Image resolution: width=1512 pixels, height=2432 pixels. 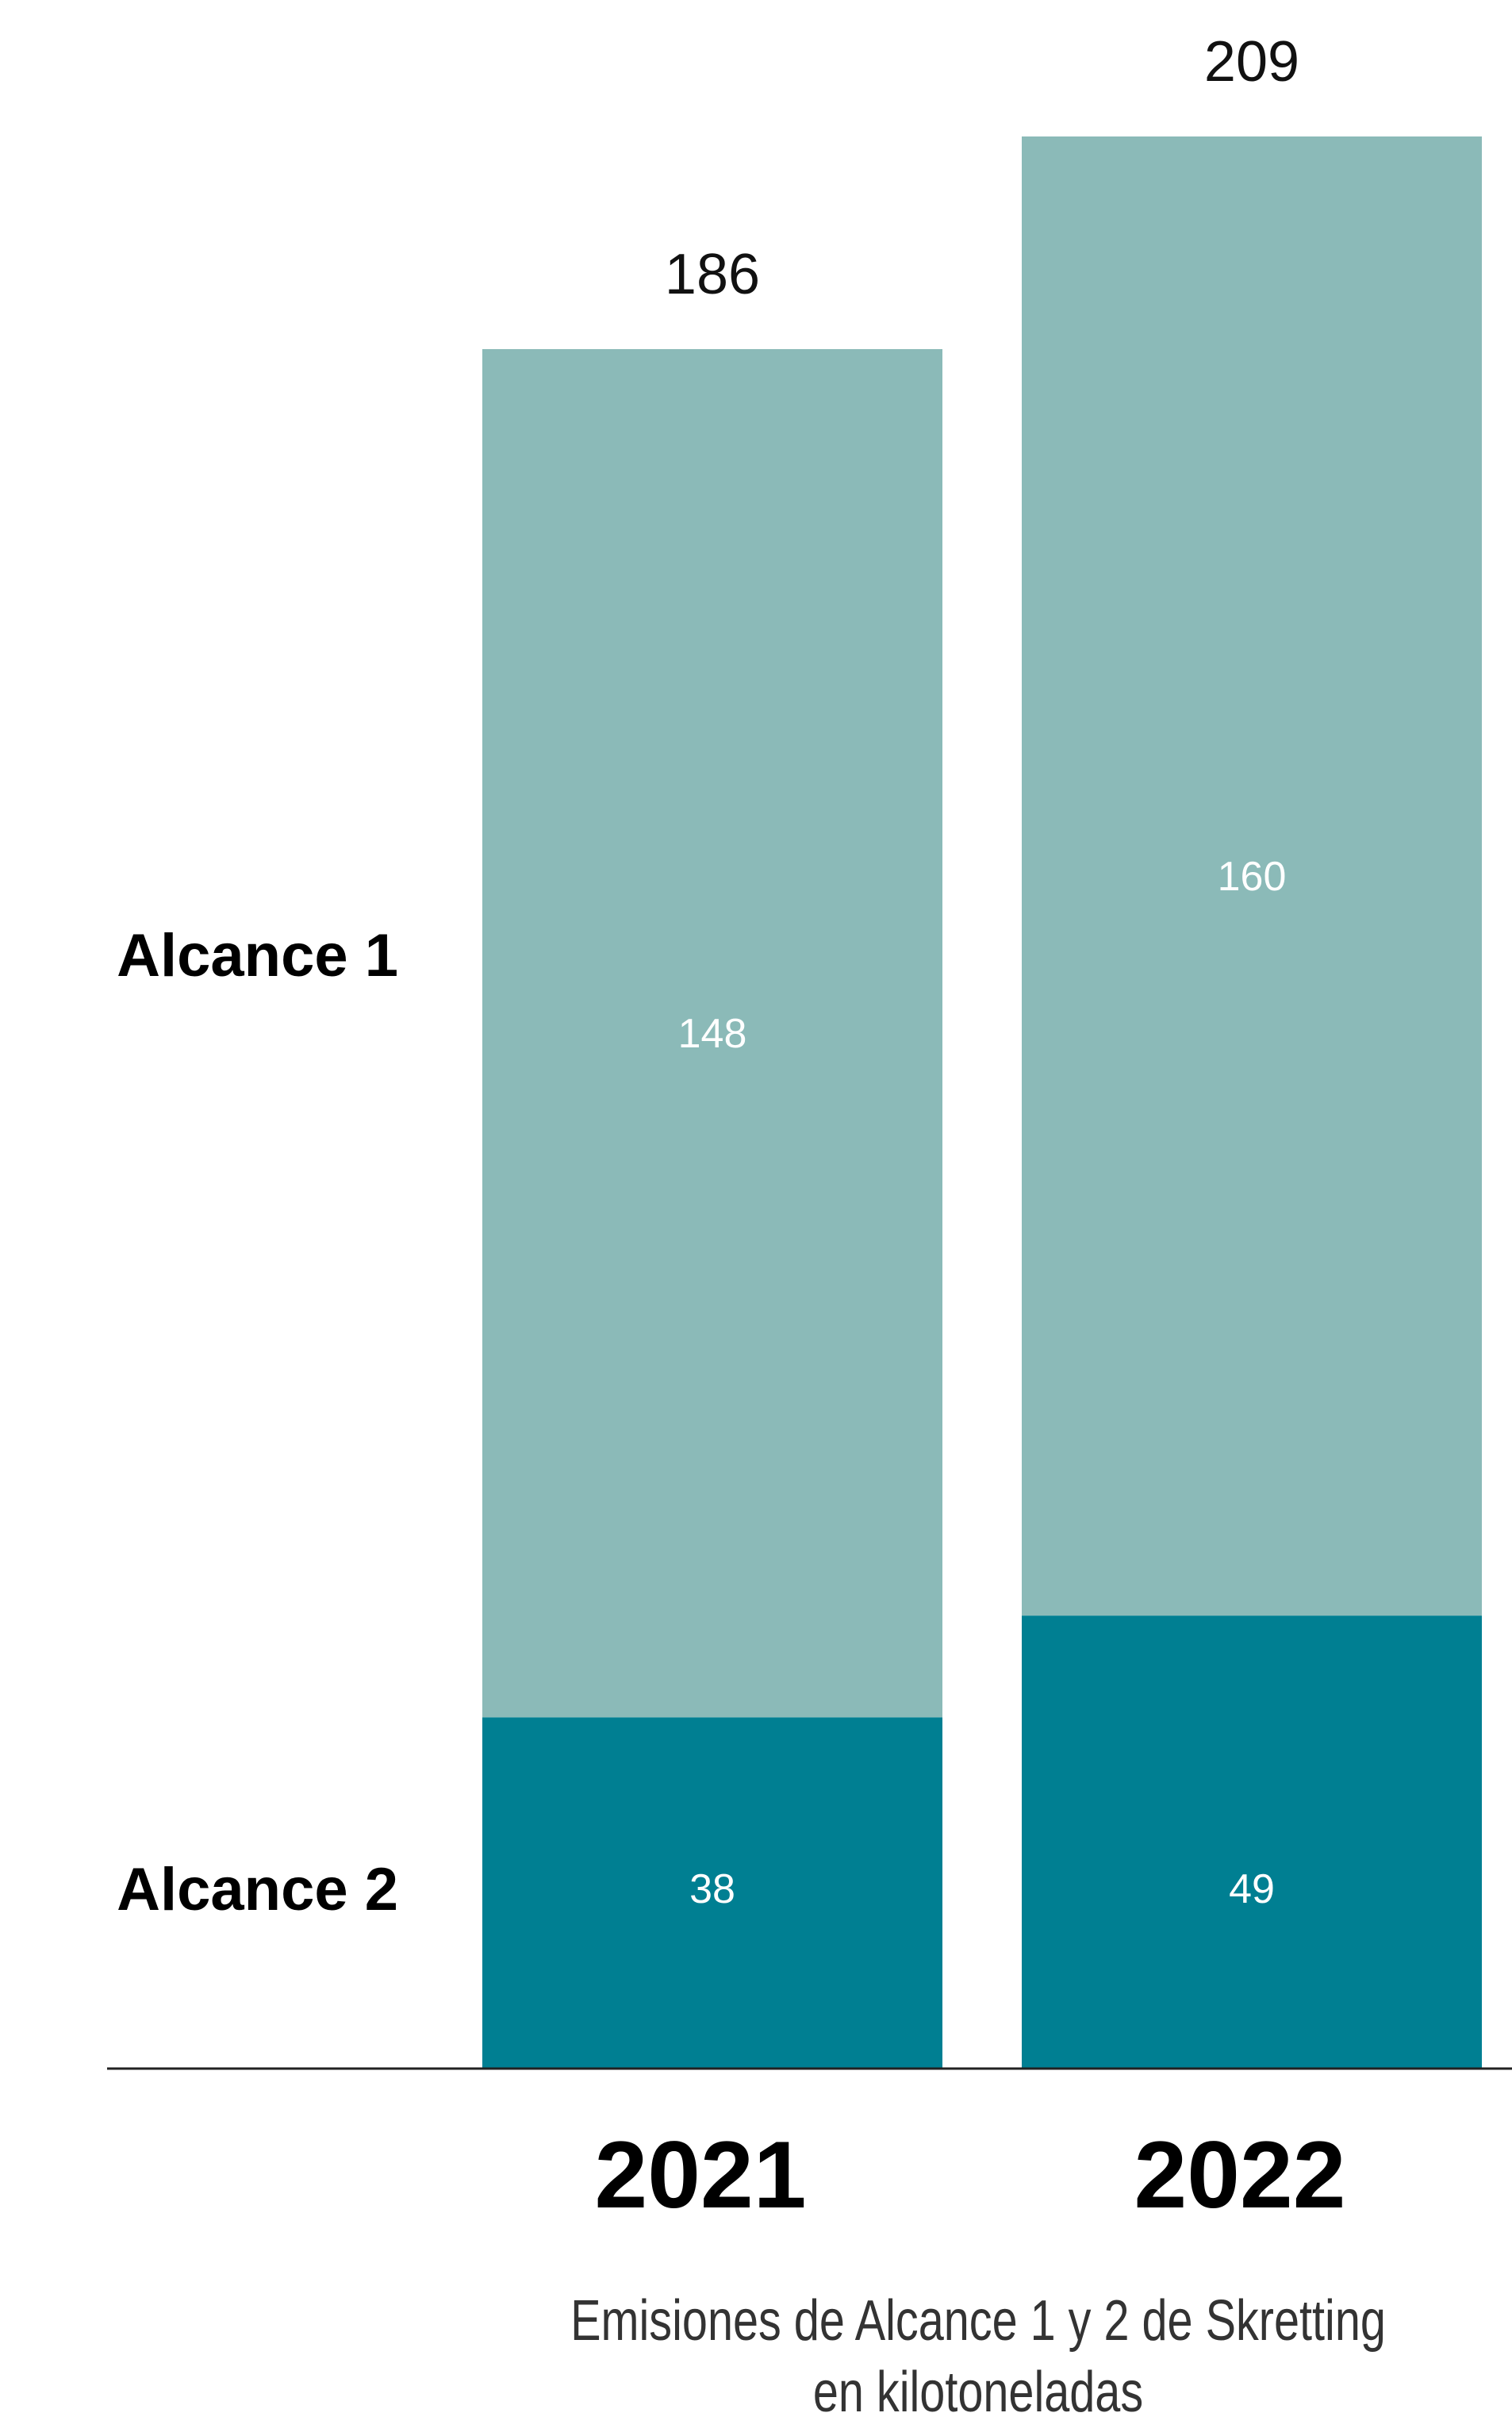 I want to click on x-tick-label: 2022, so click(x=1240, y=2175).